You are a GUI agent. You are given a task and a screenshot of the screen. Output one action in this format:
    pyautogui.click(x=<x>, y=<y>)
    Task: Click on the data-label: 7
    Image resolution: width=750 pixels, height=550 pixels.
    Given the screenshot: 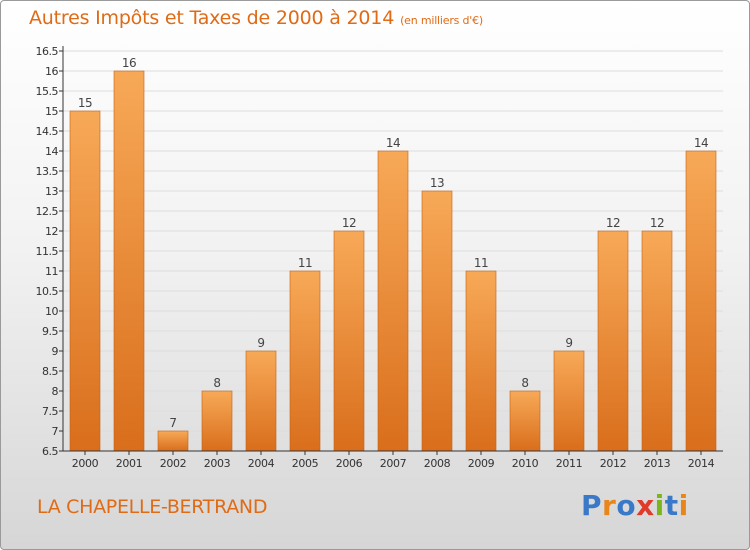 What is the action you would take?
    pyautogui.click(x=172, y=423)
    